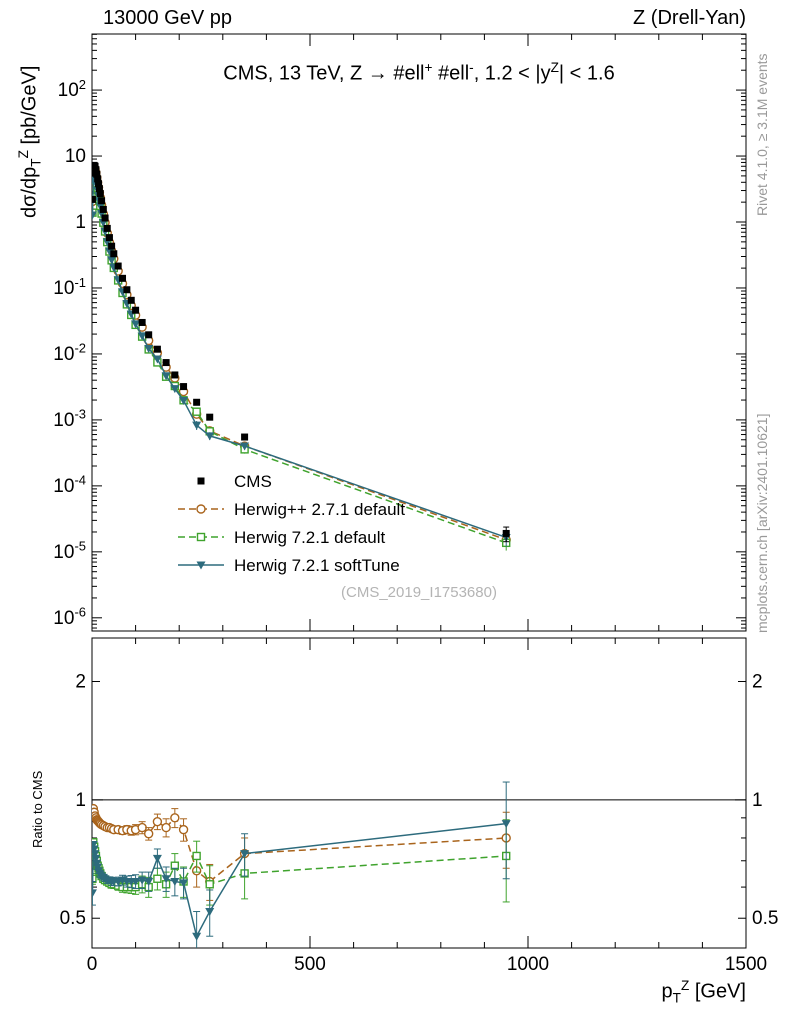  I want to click on process-label: Z (Drell-Yan), so click(689, 18).